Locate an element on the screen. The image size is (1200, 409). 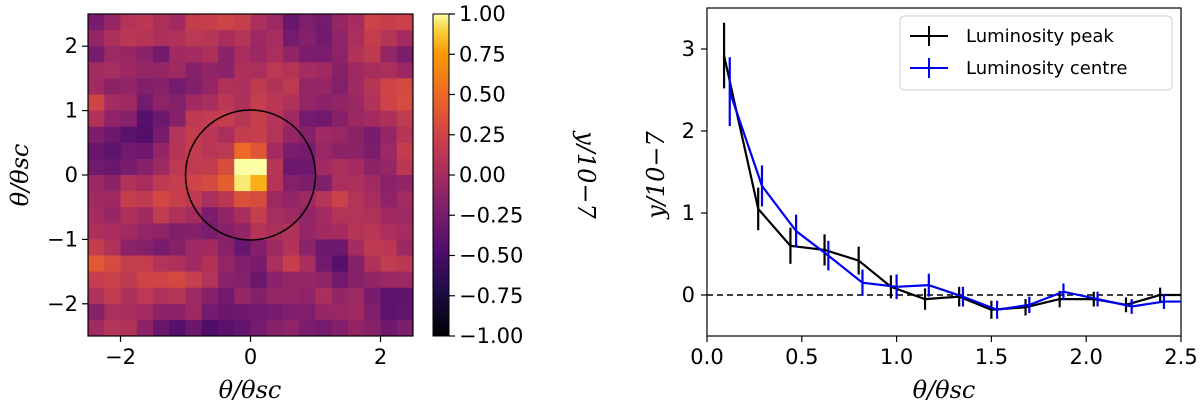
lineplot-x-ticks: 0.0 0.5 1.0 1.5 2.0 2.5 is located at coordinates (944, 352).